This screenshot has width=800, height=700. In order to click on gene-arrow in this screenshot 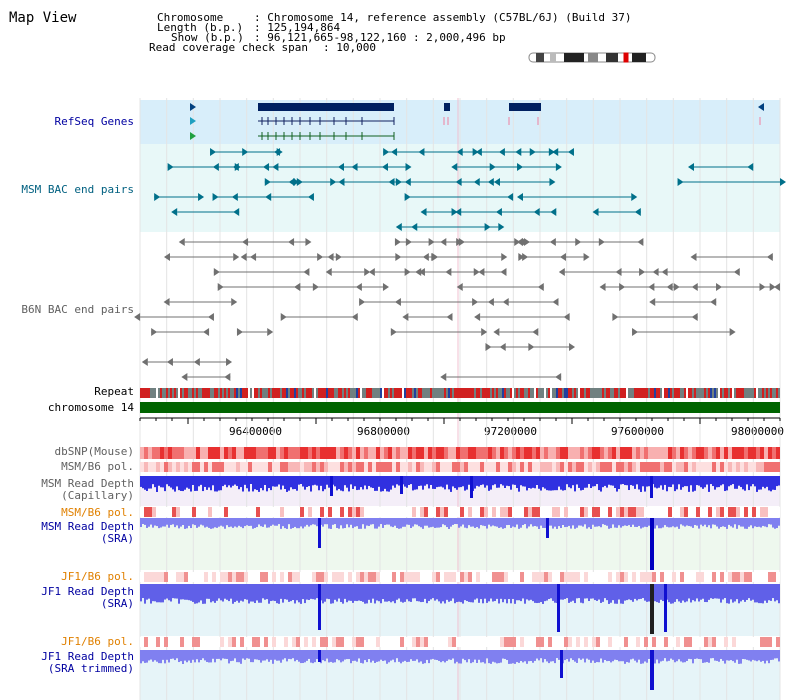, I will do `click(193, 136)`.